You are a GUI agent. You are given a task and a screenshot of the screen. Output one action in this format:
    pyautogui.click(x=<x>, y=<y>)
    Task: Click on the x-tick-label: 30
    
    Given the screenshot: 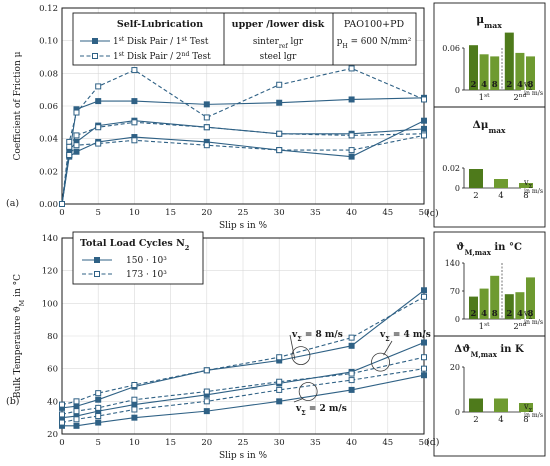 What is the action you would take?
    pyautogui.click(x=279, y=443)
    